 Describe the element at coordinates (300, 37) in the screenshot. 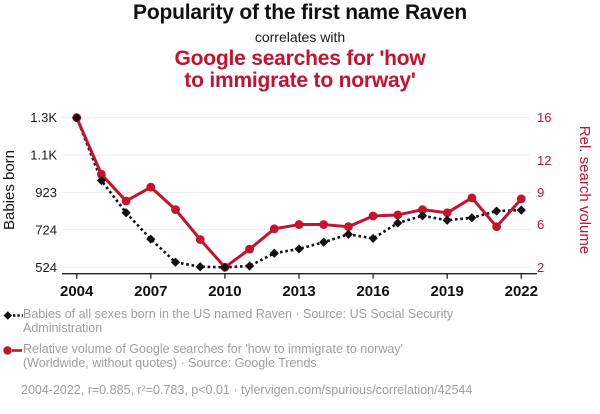

I see `chart-subtitle: correlates with` at that location.